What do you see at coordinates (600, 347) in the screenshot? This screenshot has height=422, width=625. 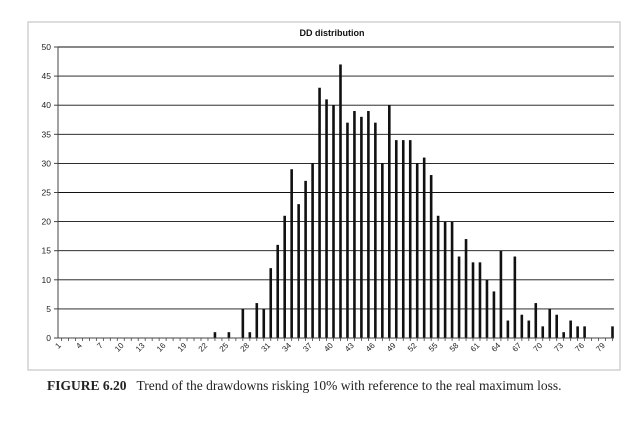 I see `x-tick-label: 79` at bounding box center [600, 347].